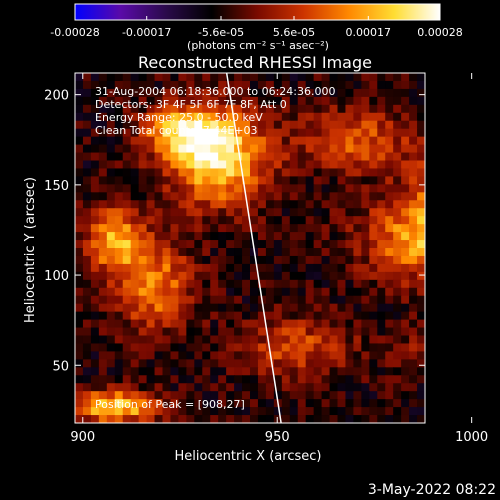 The height and width of the screenshot is (500, 500). What do you see at coordinates (56, 276) in the screenshot?
I see `y-tick-label: 100` at bounding box center [56, 276].